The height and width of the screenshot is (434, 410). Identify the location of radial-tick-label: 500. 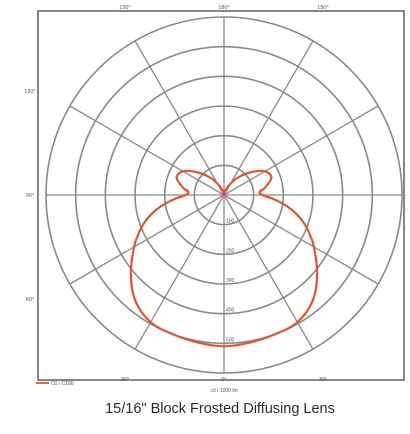
(230, 340).